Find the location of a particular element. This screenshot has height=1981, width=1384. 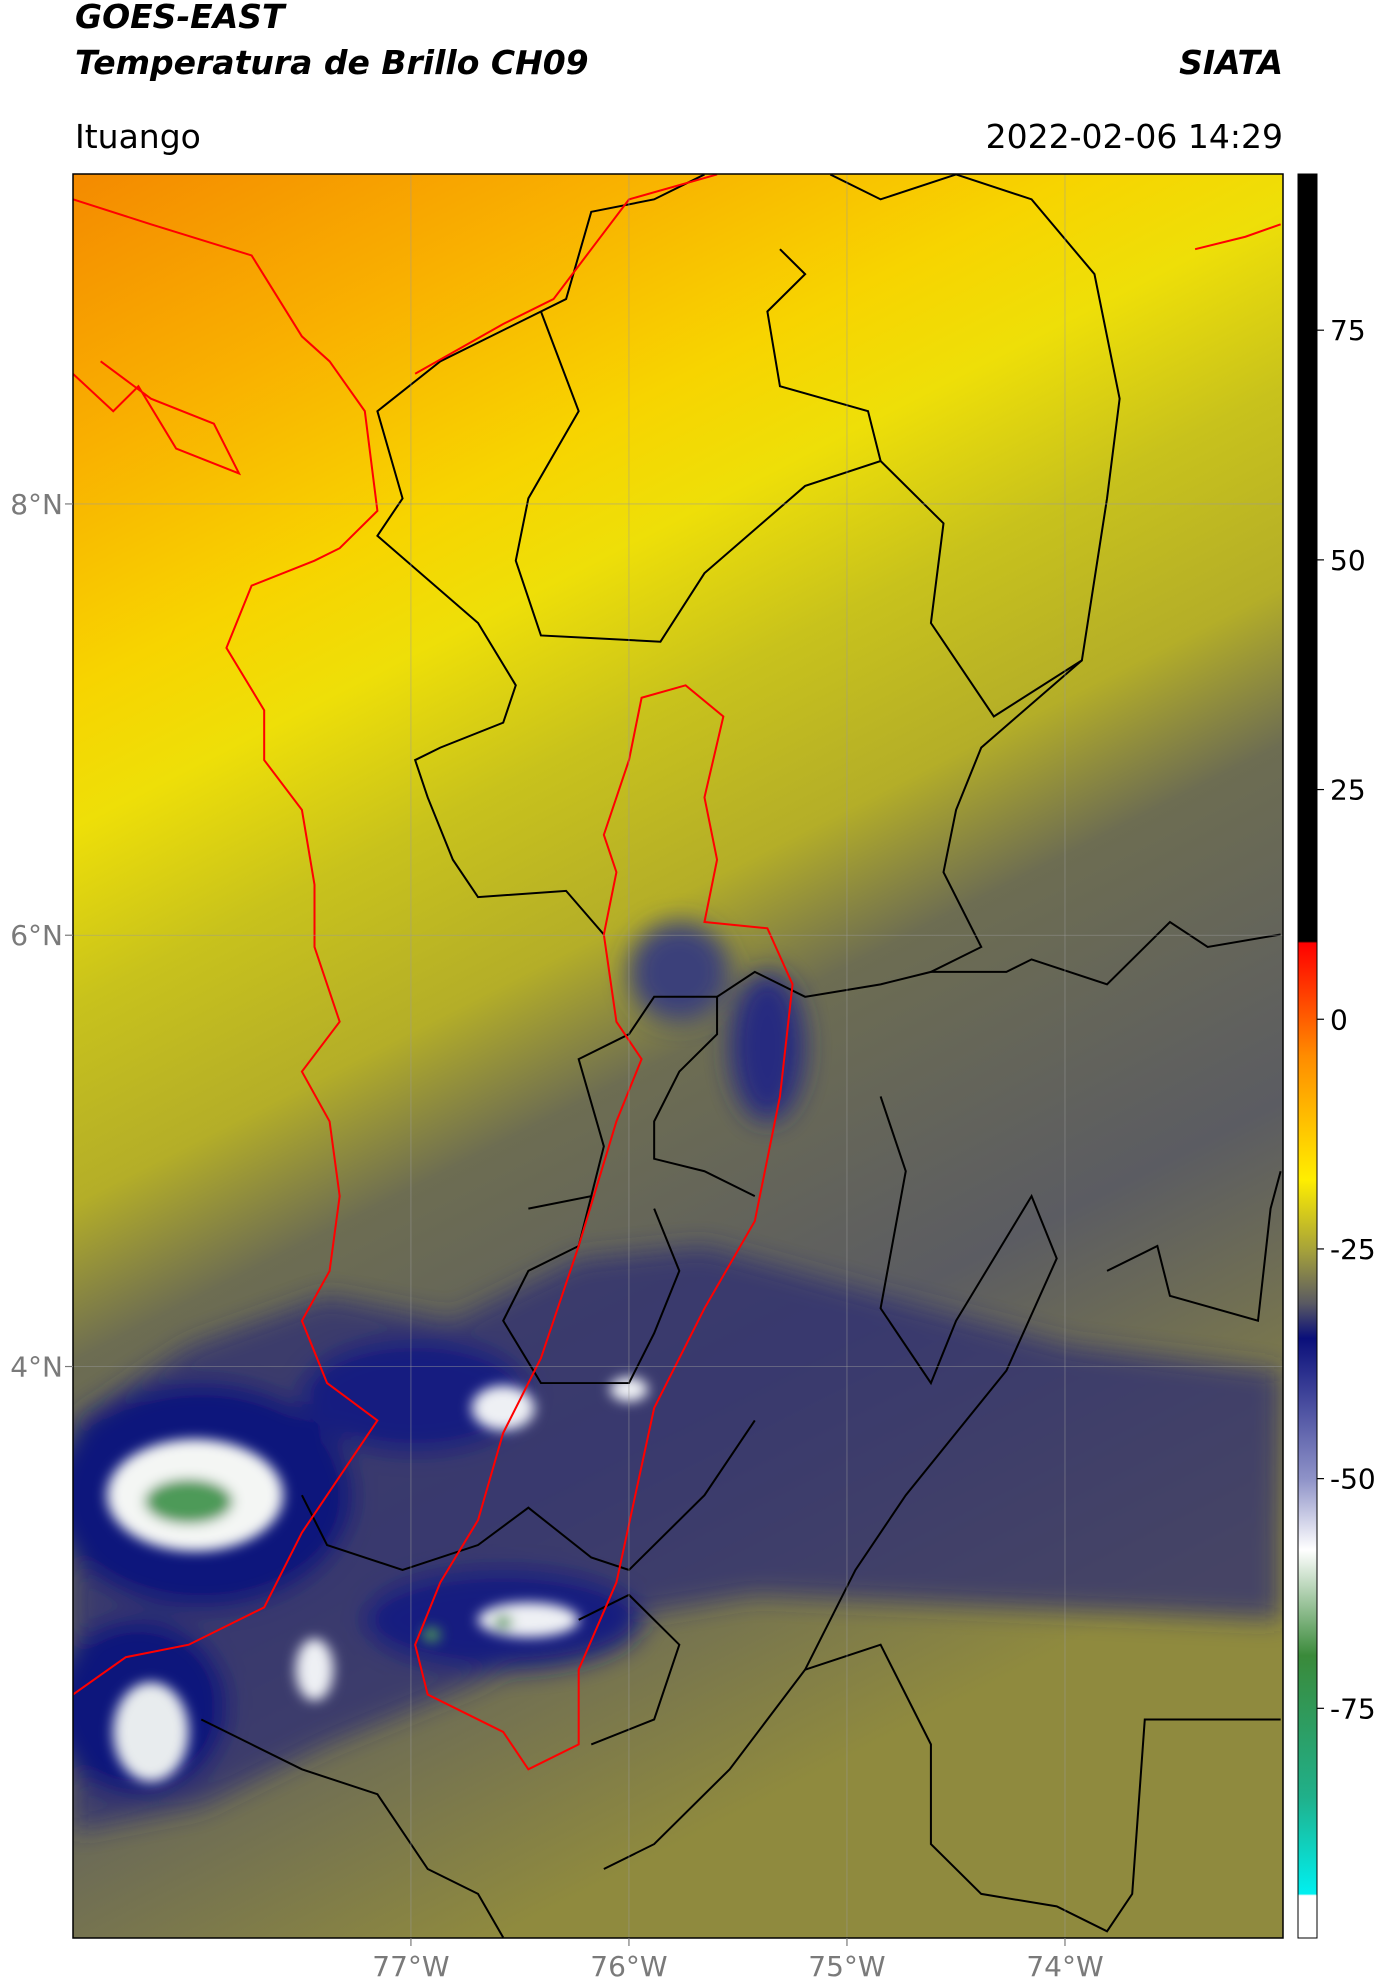

y-tick-label: 4°N is located at coordinates (36, 1367).